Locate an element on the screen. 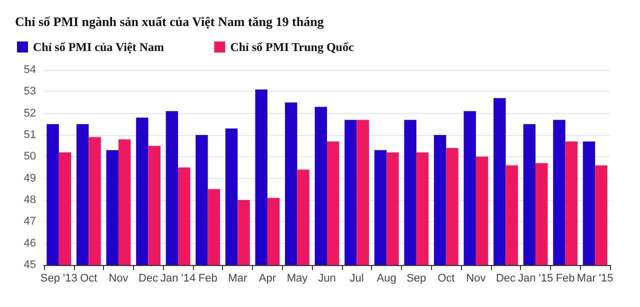 The image size is (640, 307). y-tick-label: 49 is located at coordinates (30, 178).